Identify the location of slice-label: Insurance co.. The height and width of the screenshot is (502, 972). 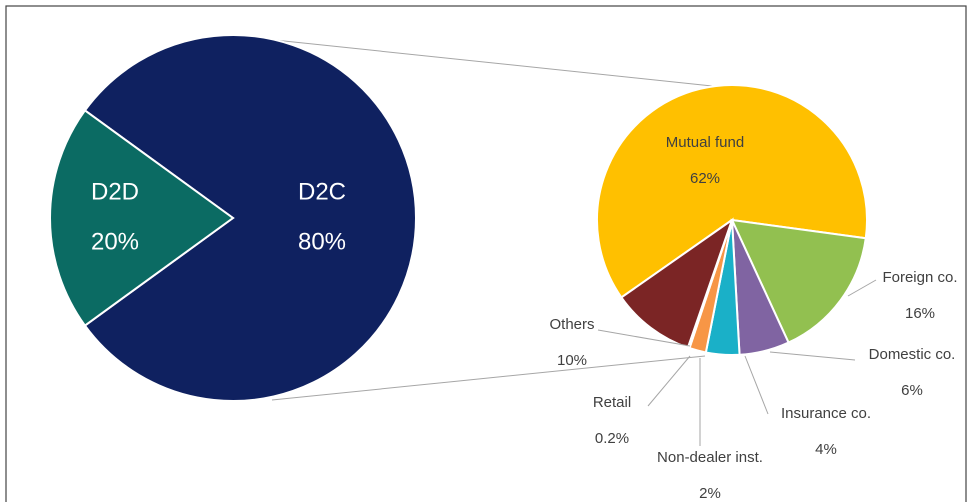
(826, 413).